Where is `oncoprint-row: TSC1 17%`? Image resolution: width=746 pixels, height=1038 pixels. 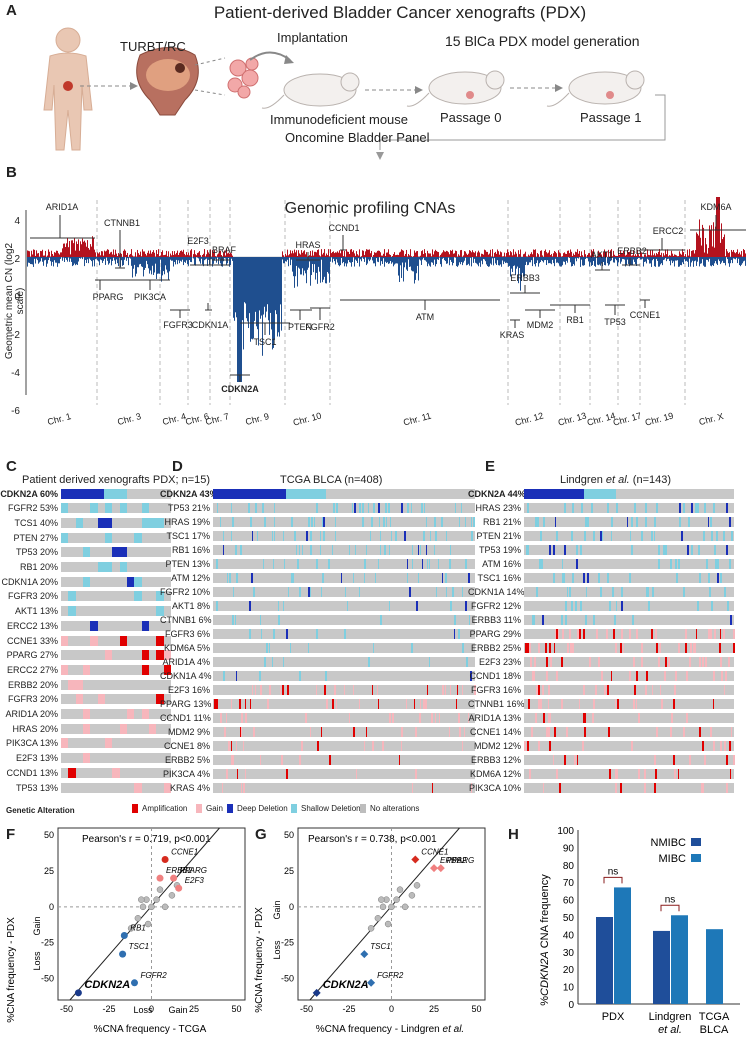
oncoprint-row: TSC1 17% is located at coordinates (317, 535).